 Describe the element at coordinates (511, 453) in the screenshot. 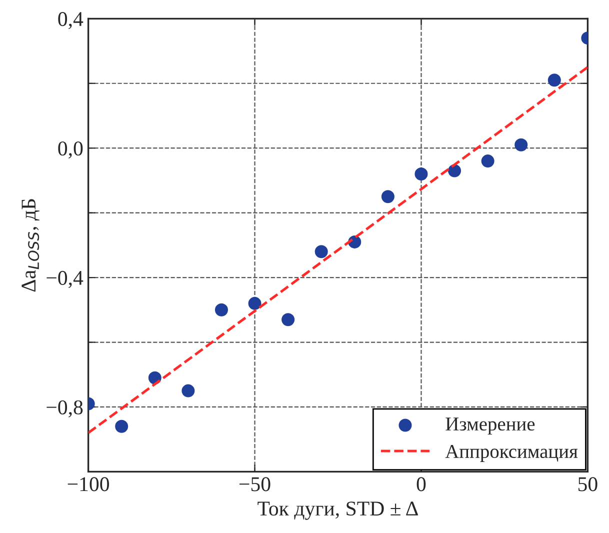

I see `legend-label: Аппроксимация` at that location.